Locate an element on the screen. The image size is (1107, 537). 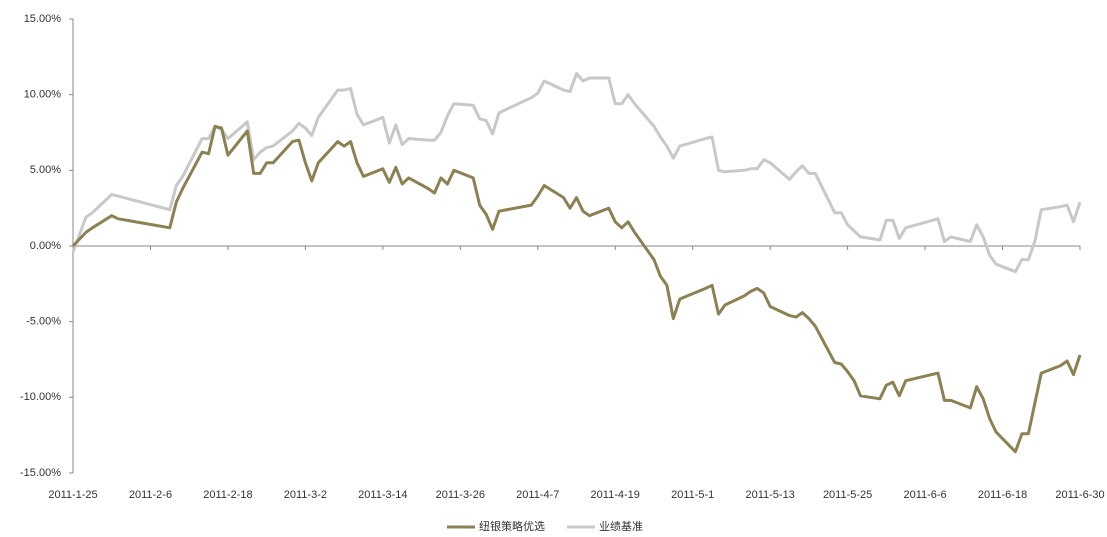
x-tick-label: 2011-6-30 is located at coordinates (1079, 495).